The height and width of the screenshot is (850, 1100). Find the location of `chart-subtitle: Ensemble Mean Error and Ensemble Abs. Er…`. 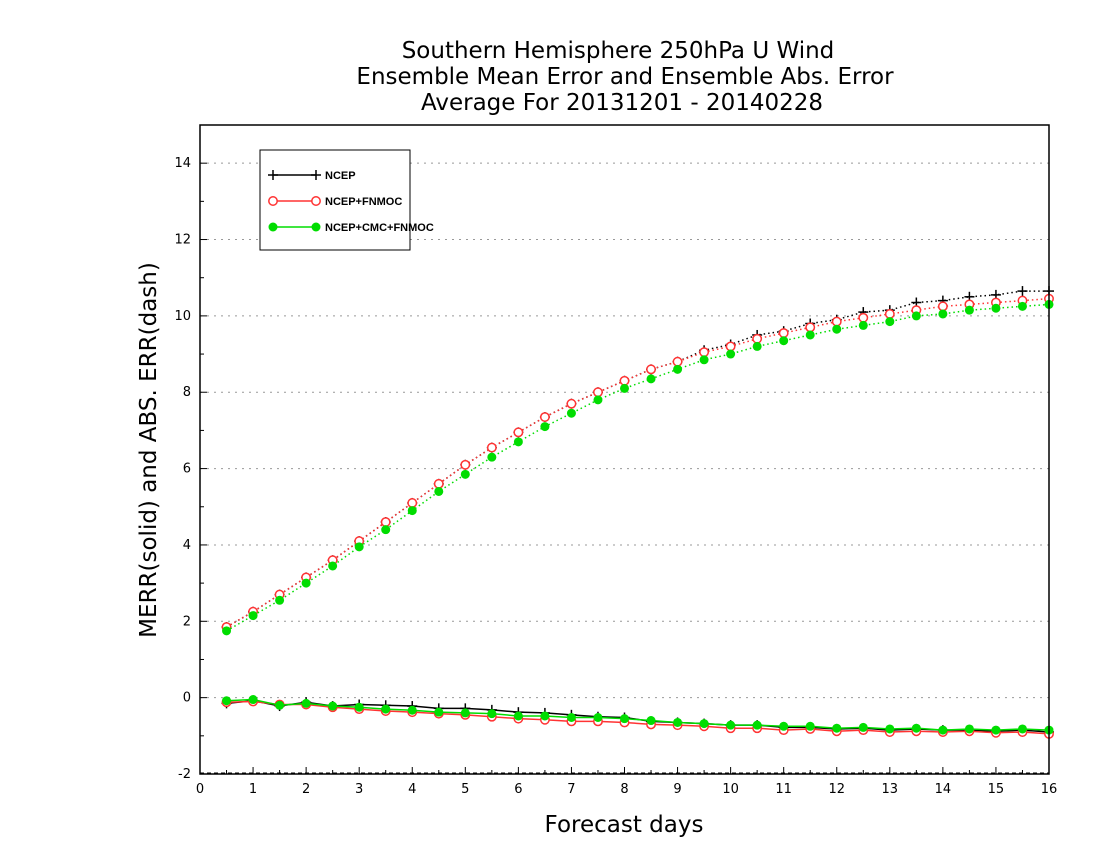

chart-subtitle: Ensemble Mean Error and Ensemble Abs. Er… is located at coordinates (625, 77).